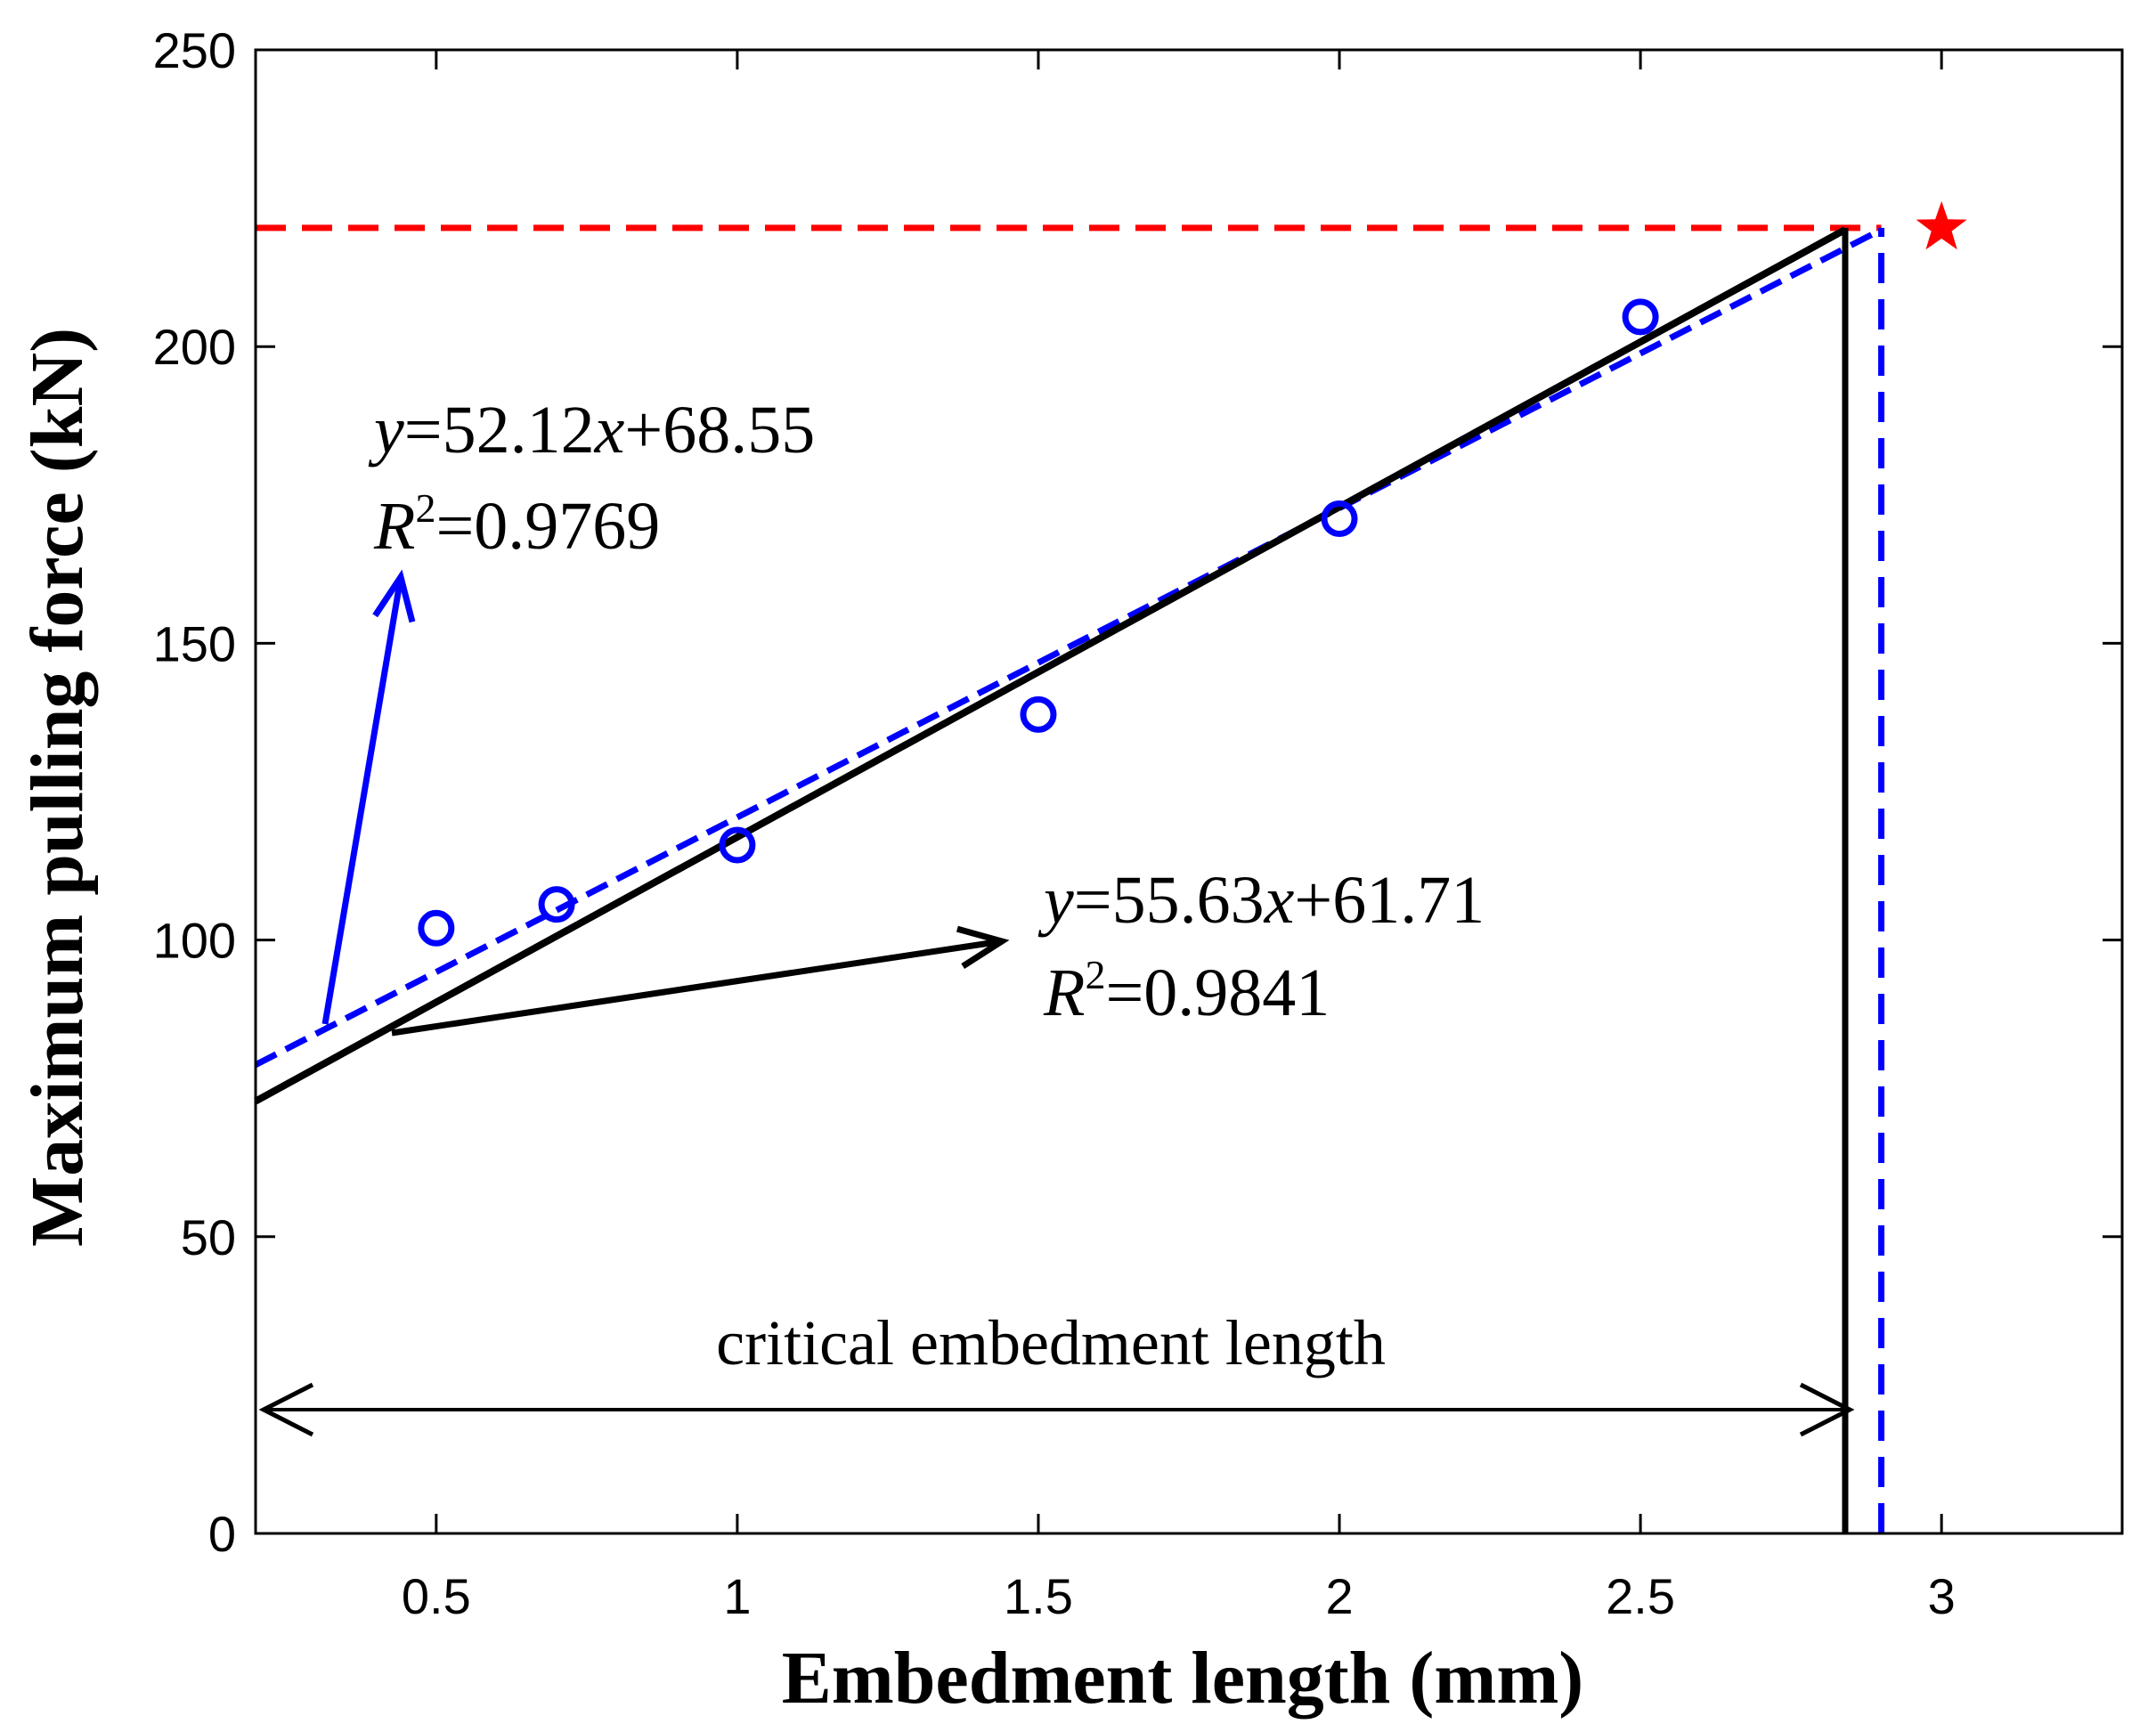 The image size is (2156, 1724). I want to click on y-tick-label: 200, so click(194, 347).